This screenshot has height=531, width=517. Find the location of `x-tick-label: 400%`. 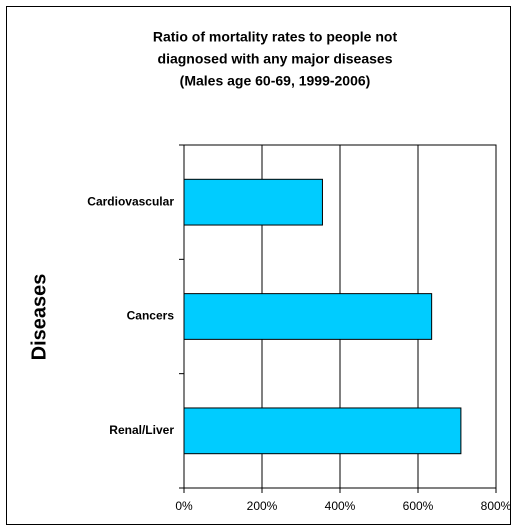

x-tick-label: 400% is located at coordinates (340, 506).